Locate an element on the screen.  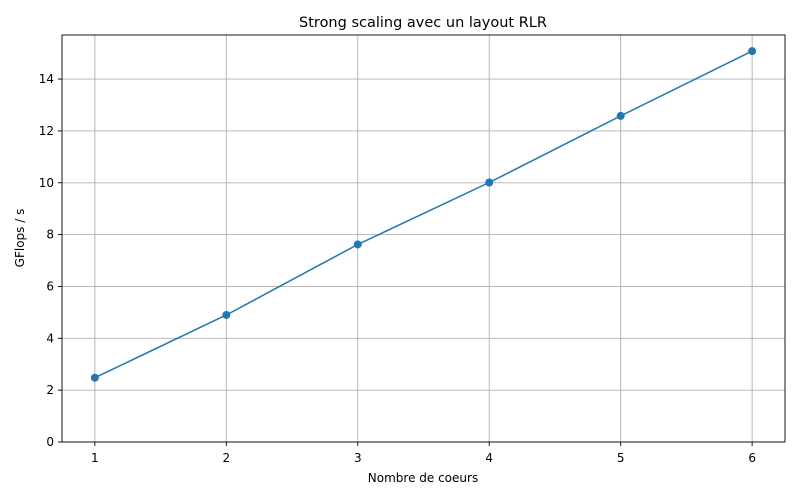
x-tick-label: 6 is located at coordinates (752, 458).